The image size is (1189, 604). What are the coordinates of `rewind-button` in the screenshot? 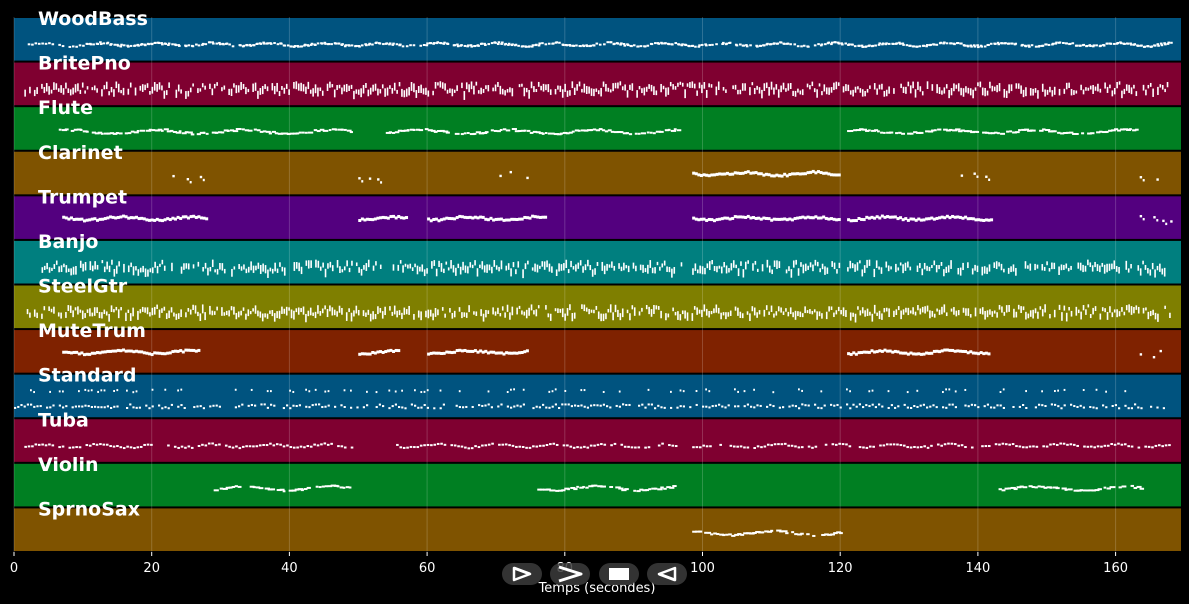 It's located at (667, 574).